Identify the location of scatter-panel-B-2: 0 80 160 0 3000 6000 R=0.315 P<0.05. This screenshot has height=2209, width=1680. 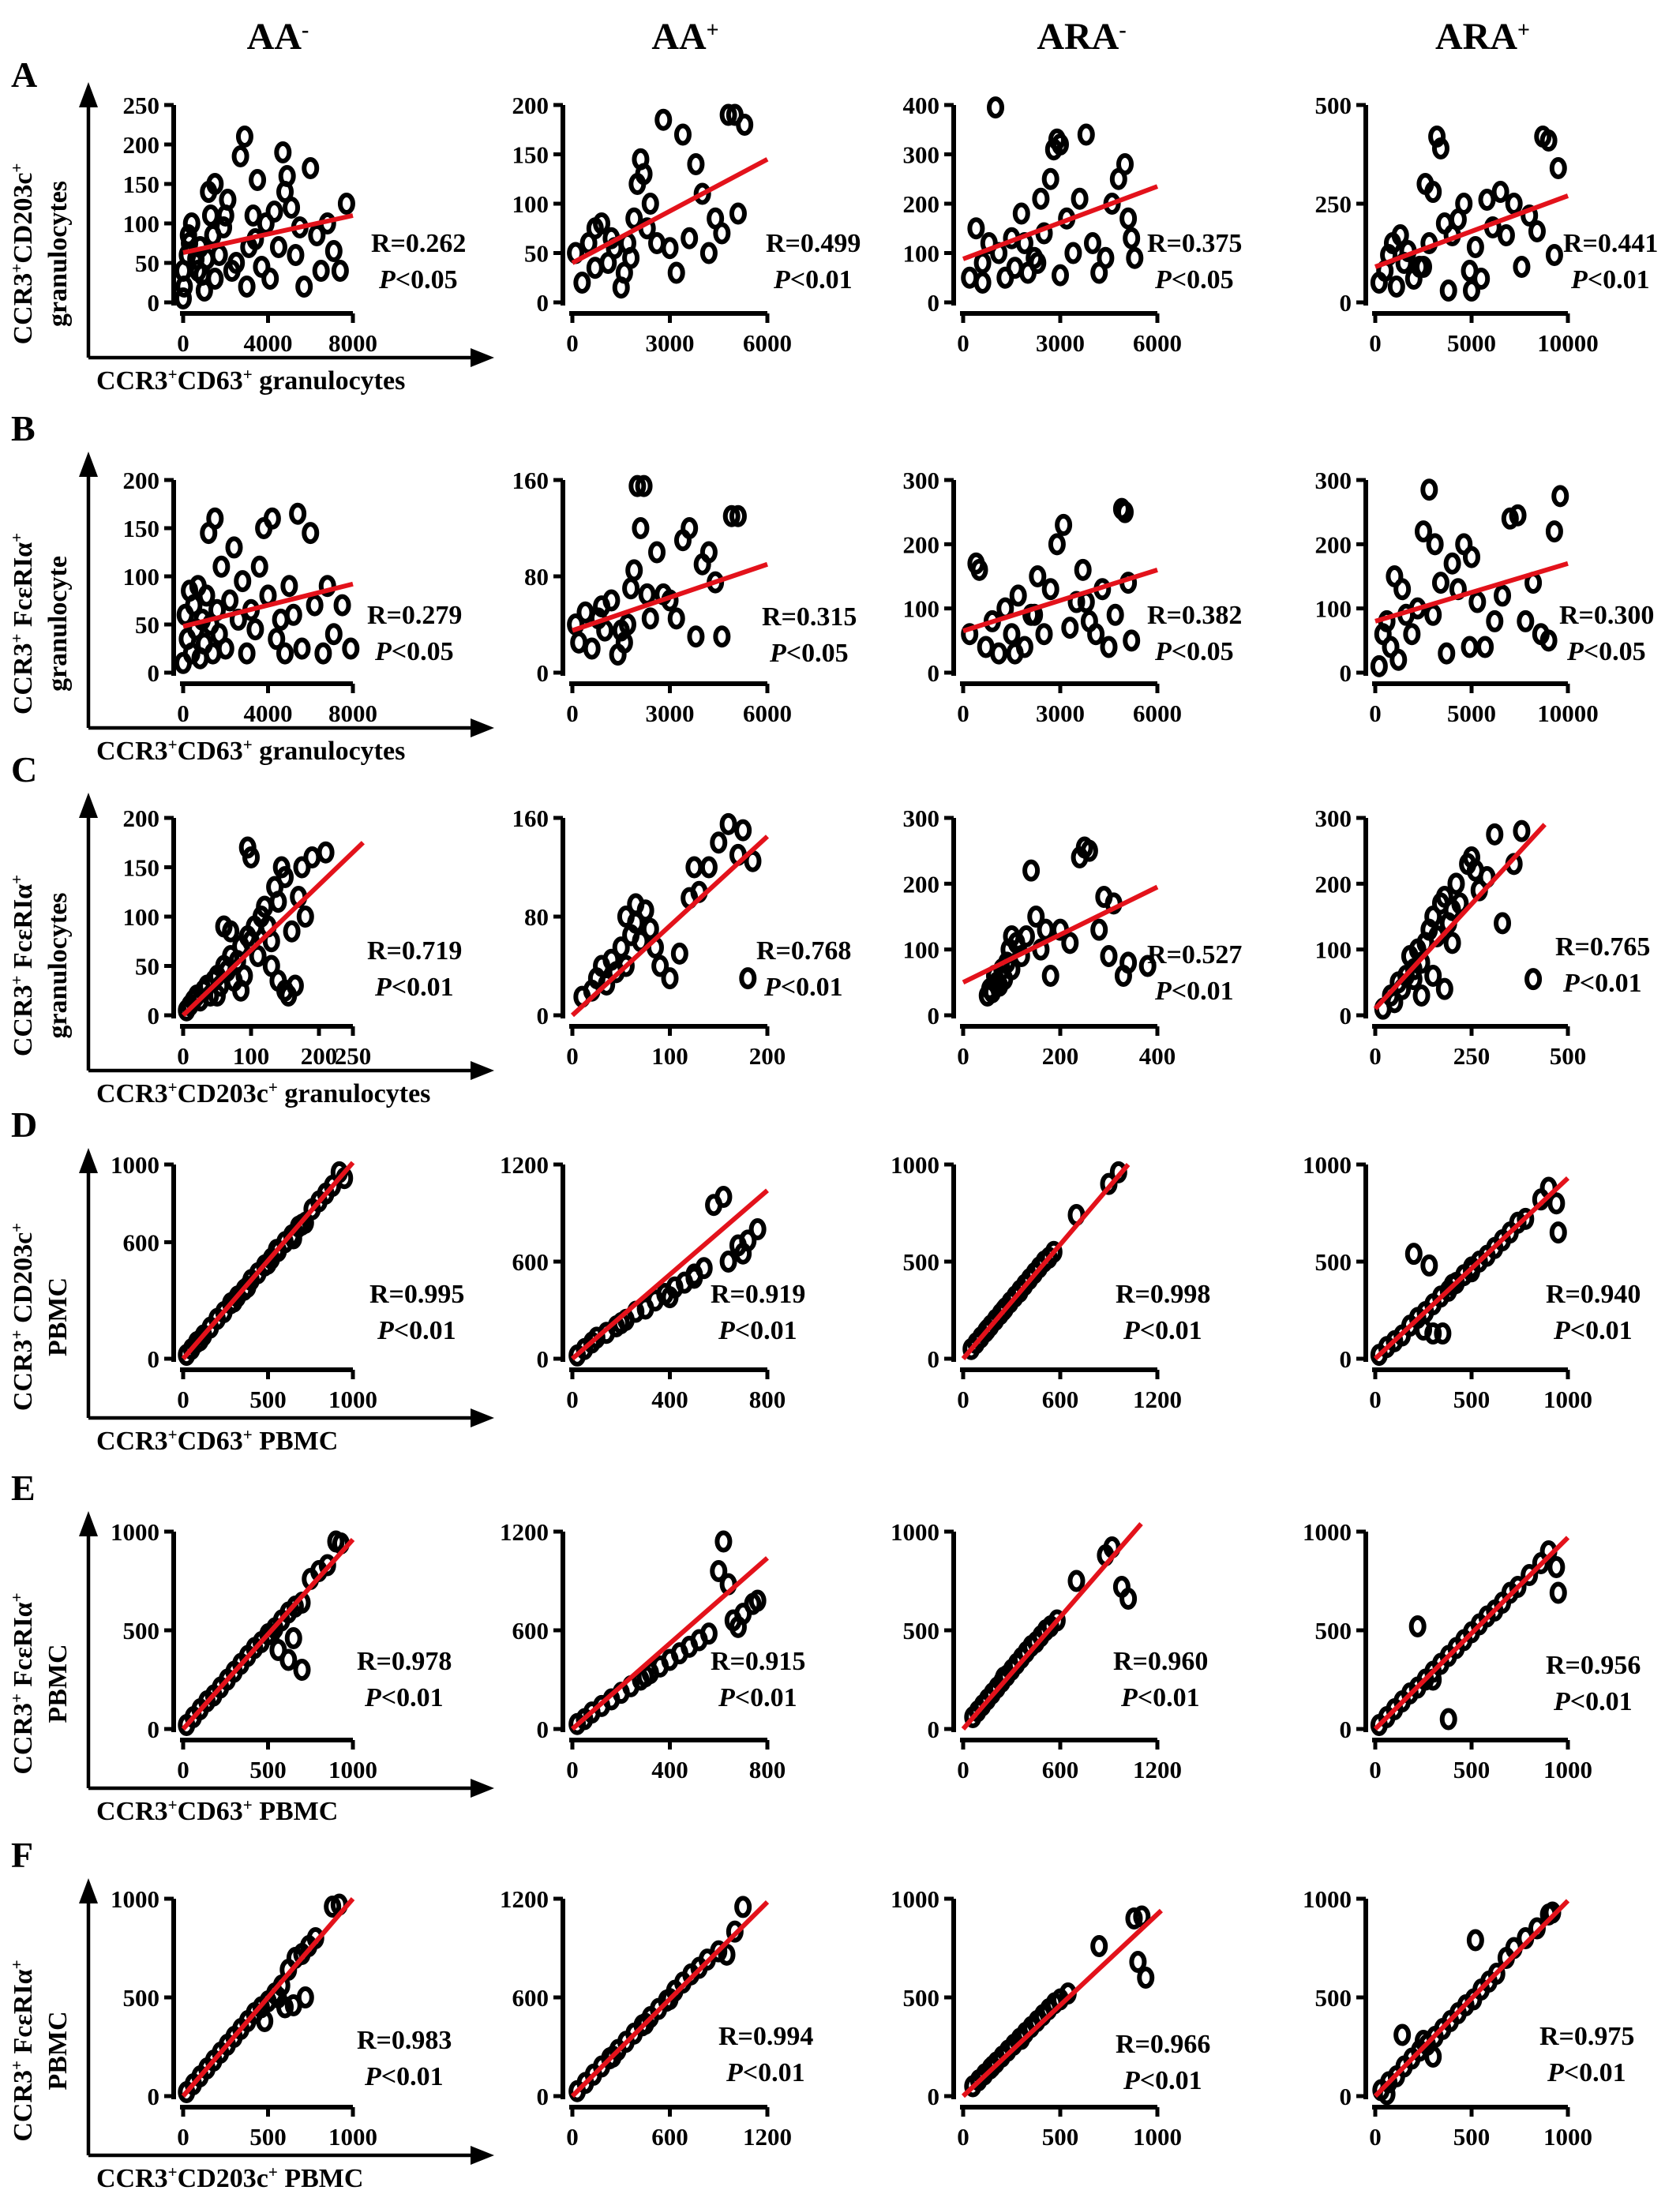
(684, 597).